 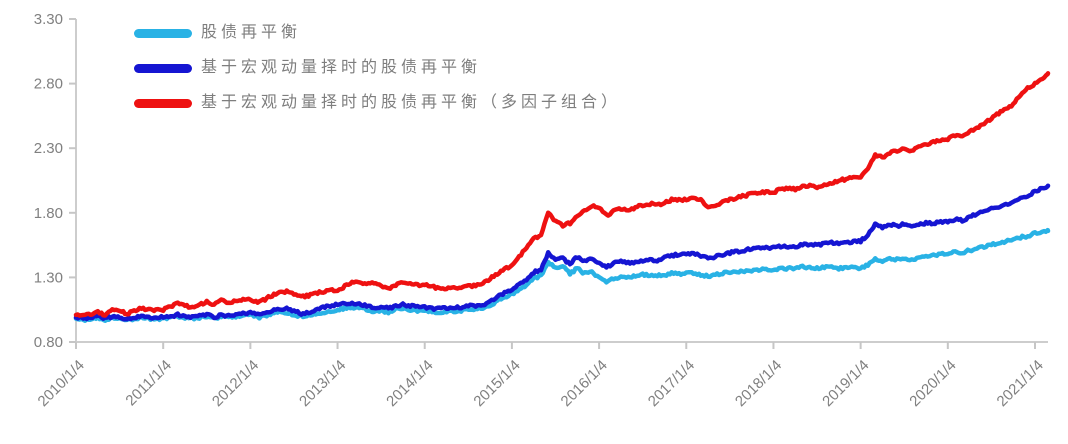 What do you see at coordinates (496, 383) in the screenshot?
I see `x-tick-label: 2015/1/4` at bounding box center [496, 383].